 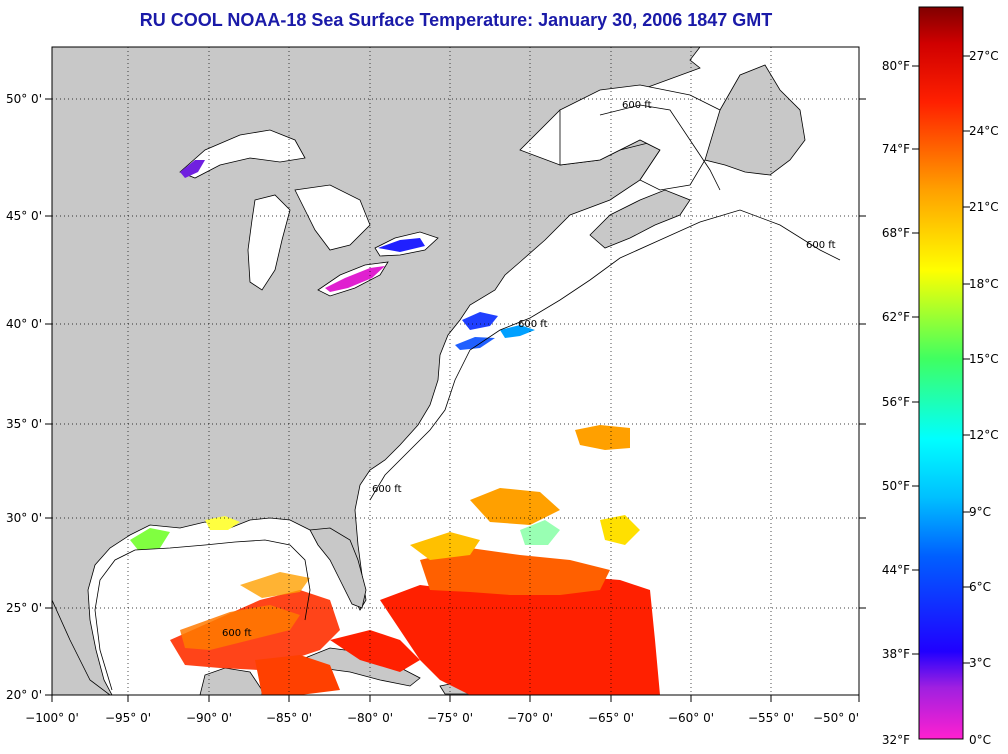 I want to click on contour-label-4: 600 ft, so click(x=237, y=633).